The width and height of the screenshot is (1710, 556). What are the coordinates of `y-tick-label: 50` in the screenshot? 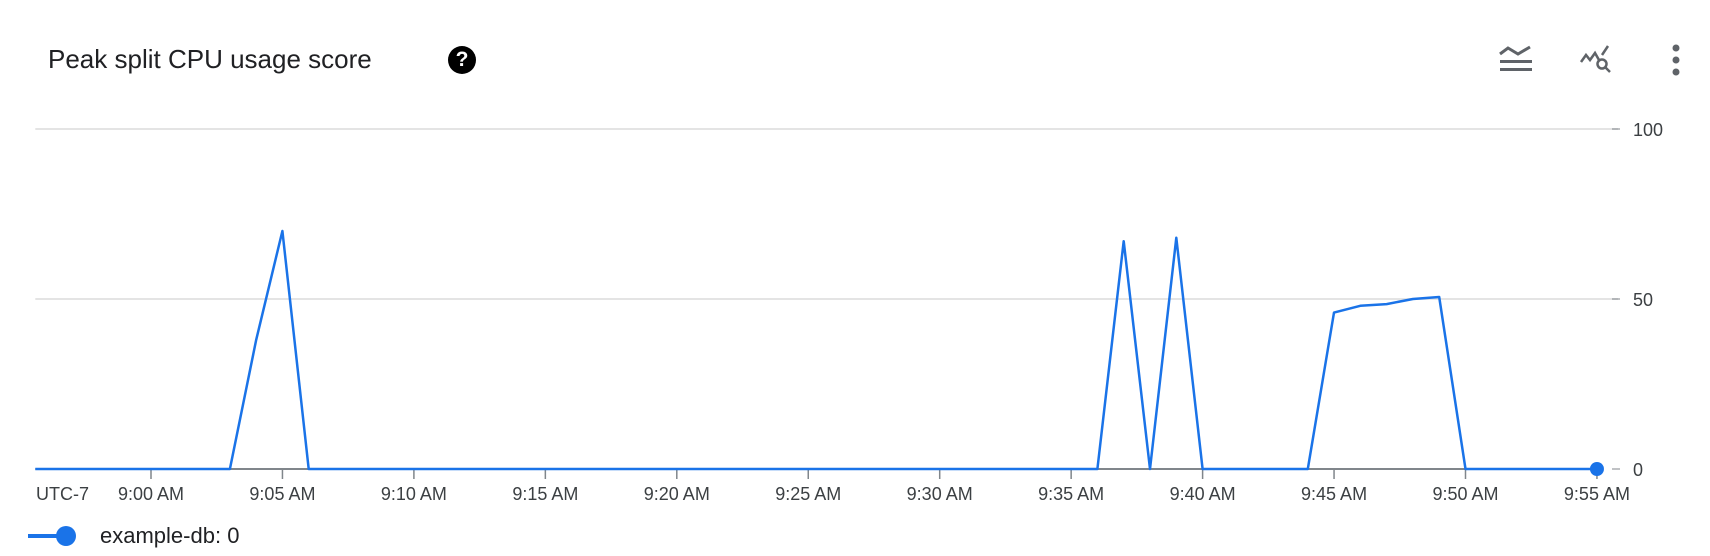 It's located at (1643, 300).